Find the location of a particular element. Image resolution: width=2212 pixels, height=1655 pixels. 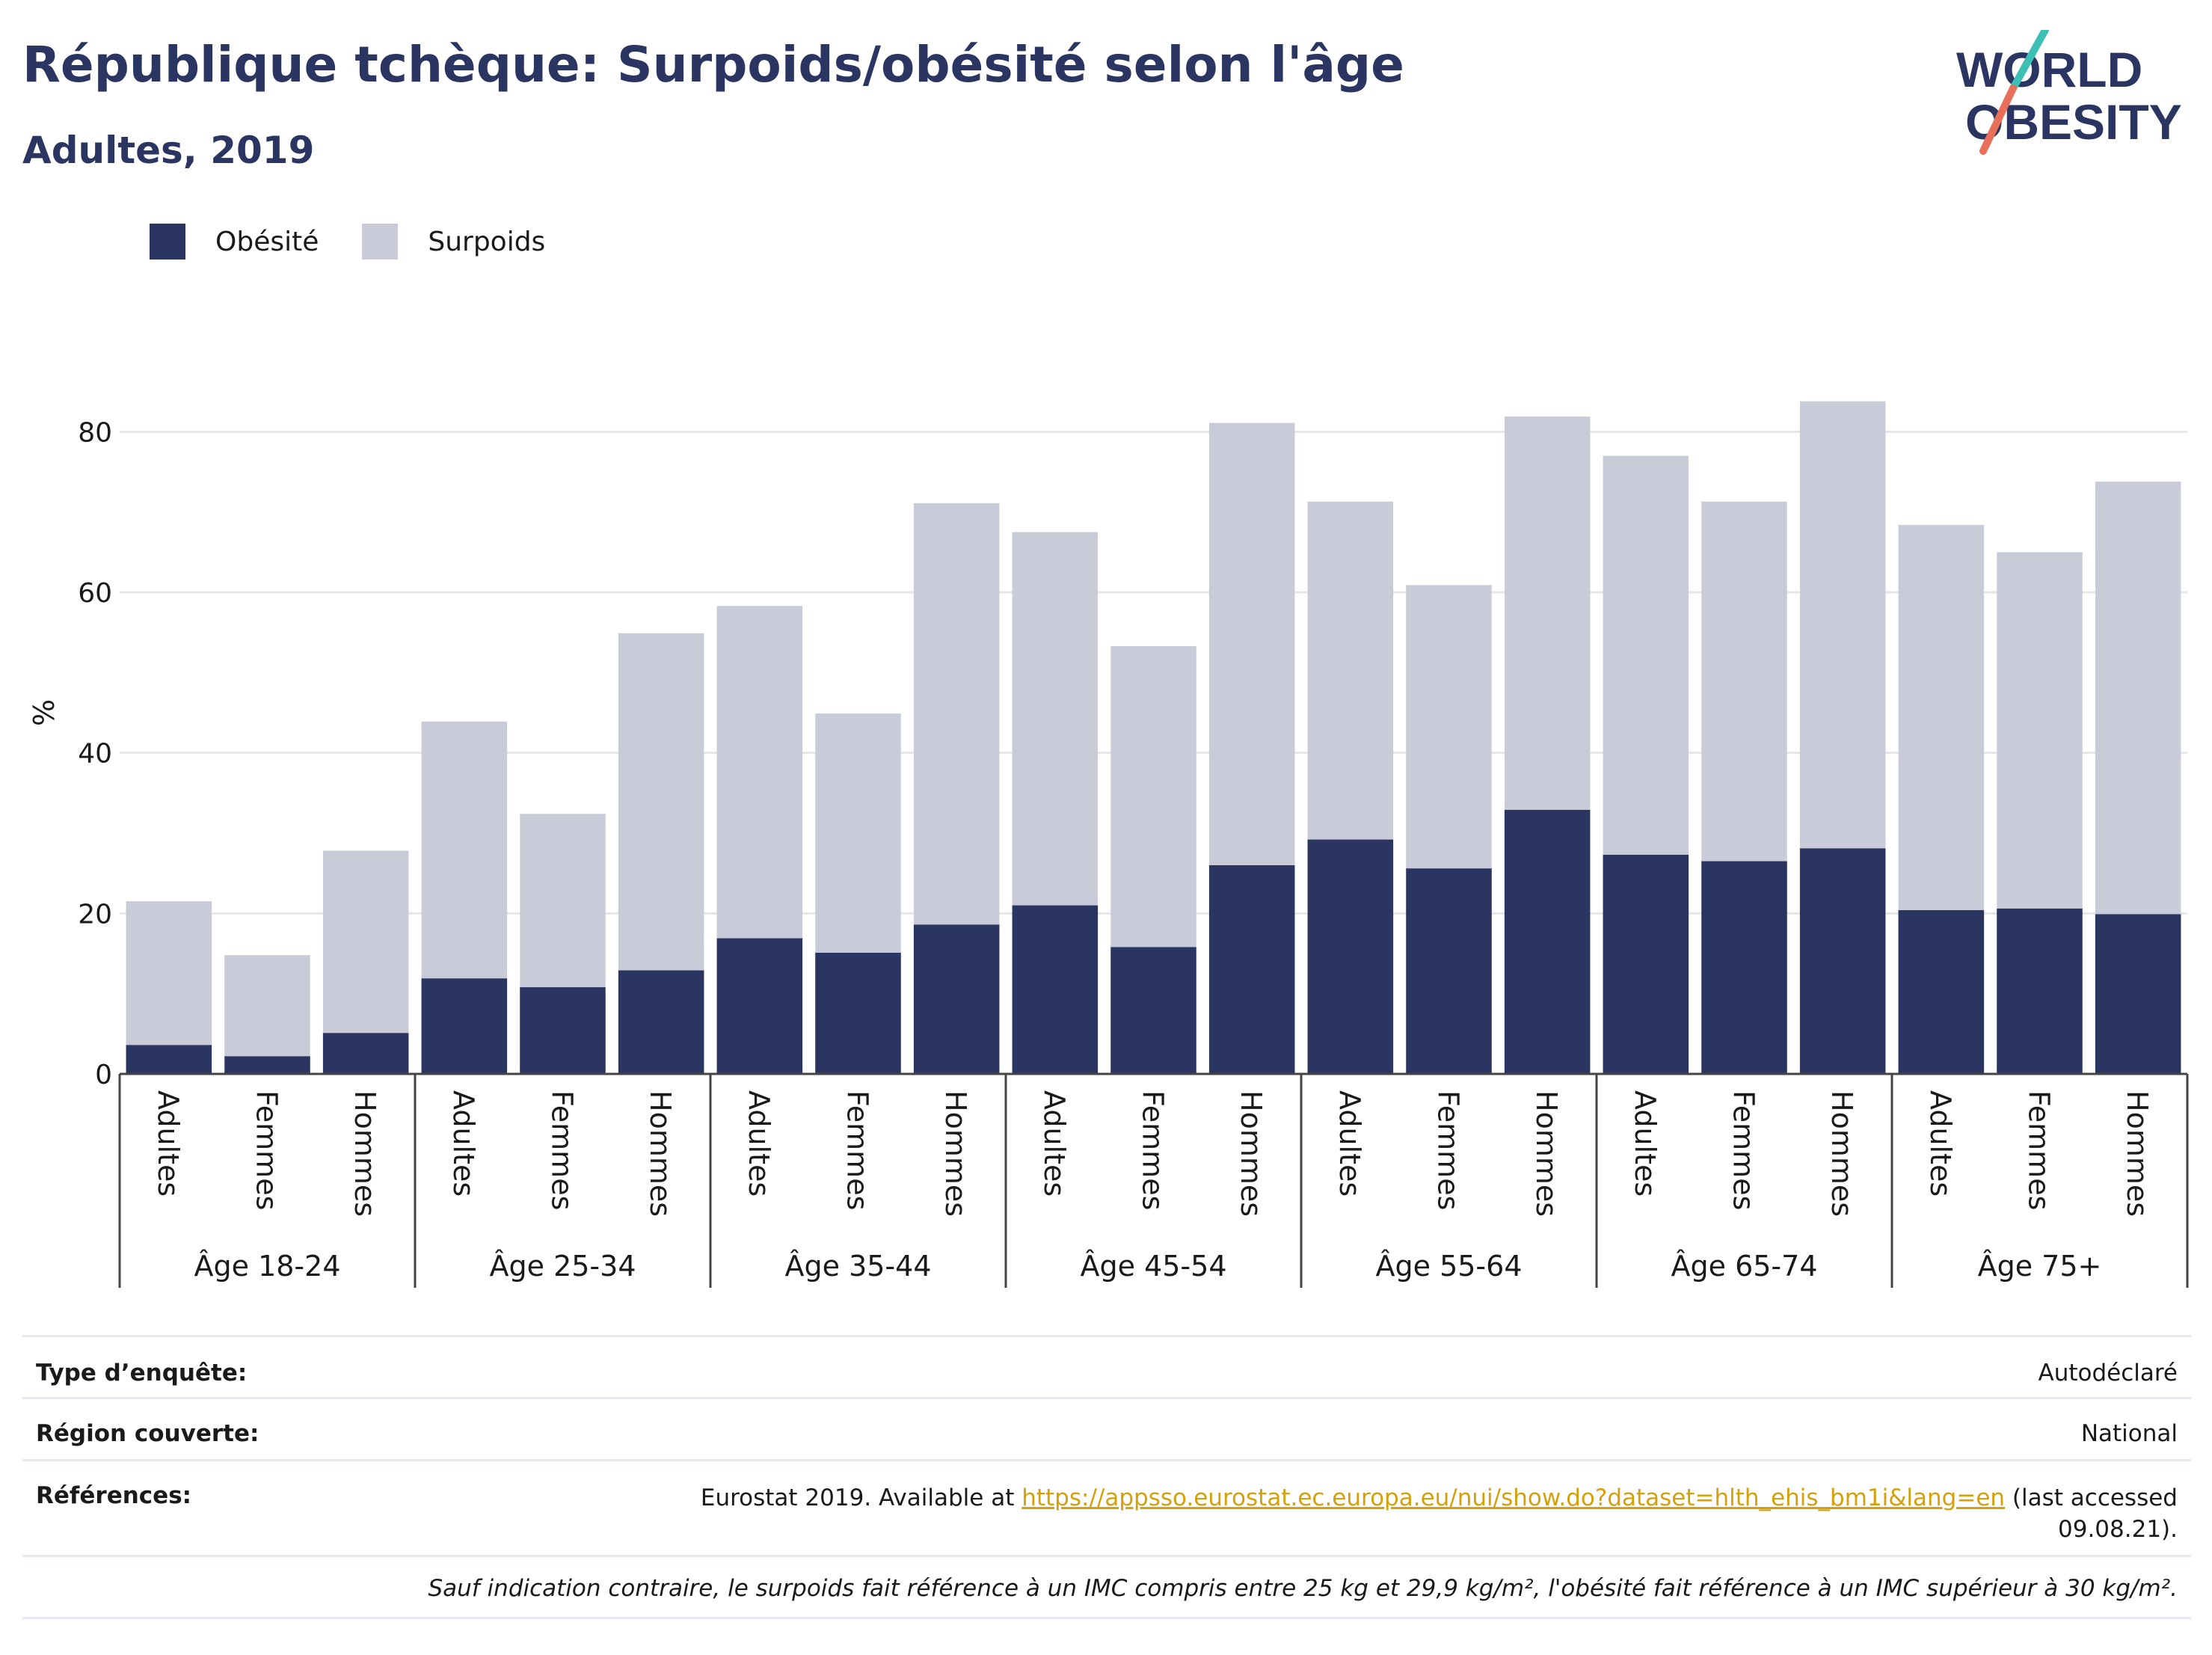

legend-item-obesity: Obésité is located at coordinates (234, 242).